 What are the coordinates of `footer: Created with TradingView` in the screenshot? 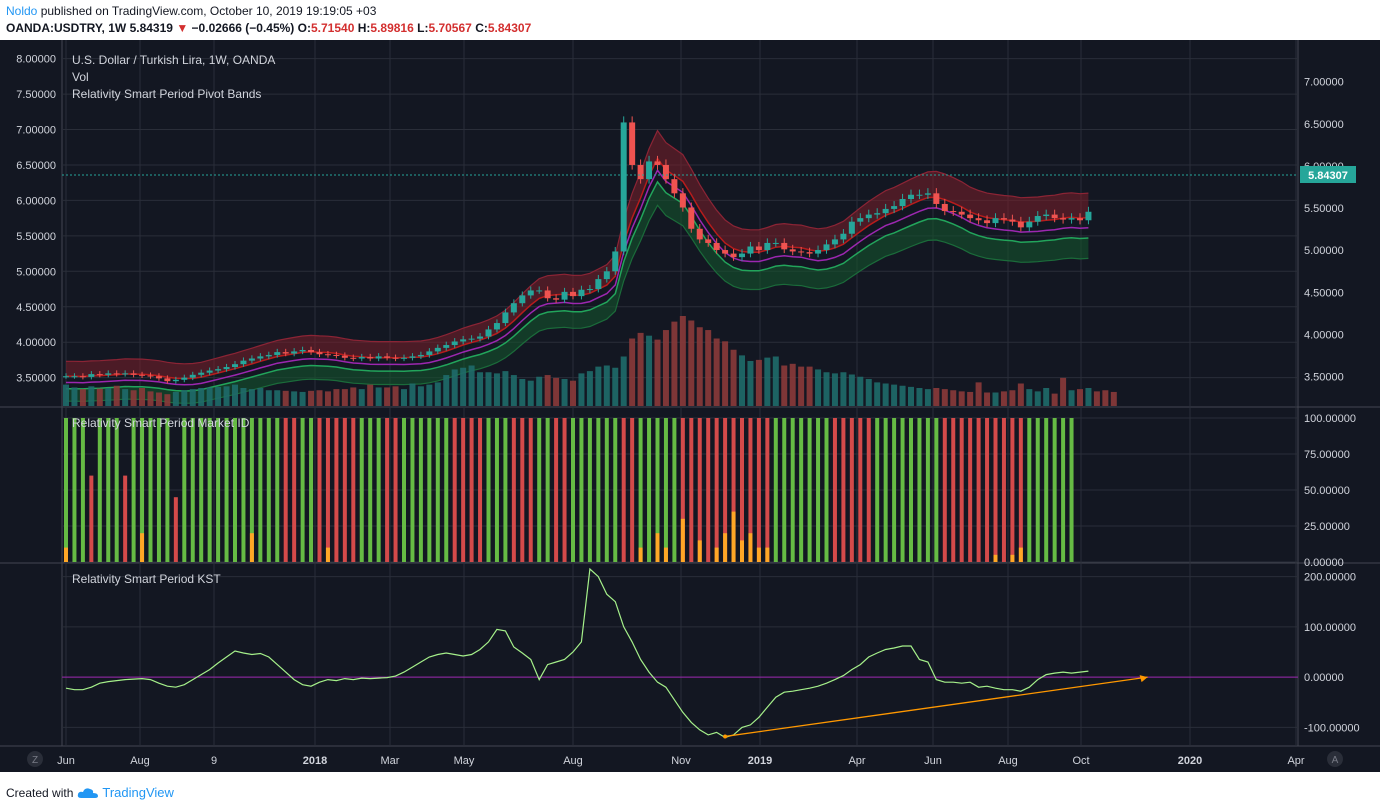 It's located at (90, 792).